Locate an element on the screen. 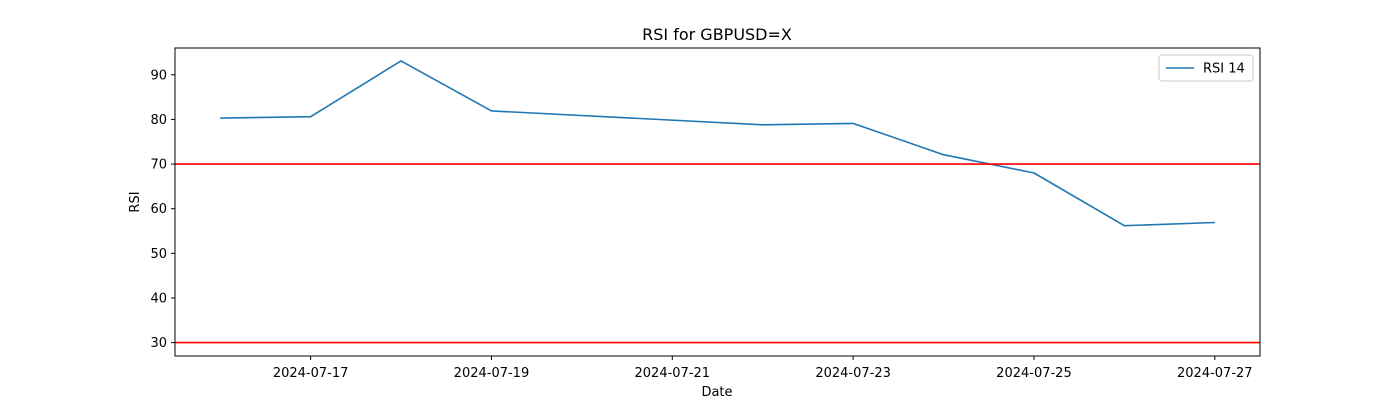 The image size is (1400, 400). y-tick-label: 50 is located at coordinates (158, 254).